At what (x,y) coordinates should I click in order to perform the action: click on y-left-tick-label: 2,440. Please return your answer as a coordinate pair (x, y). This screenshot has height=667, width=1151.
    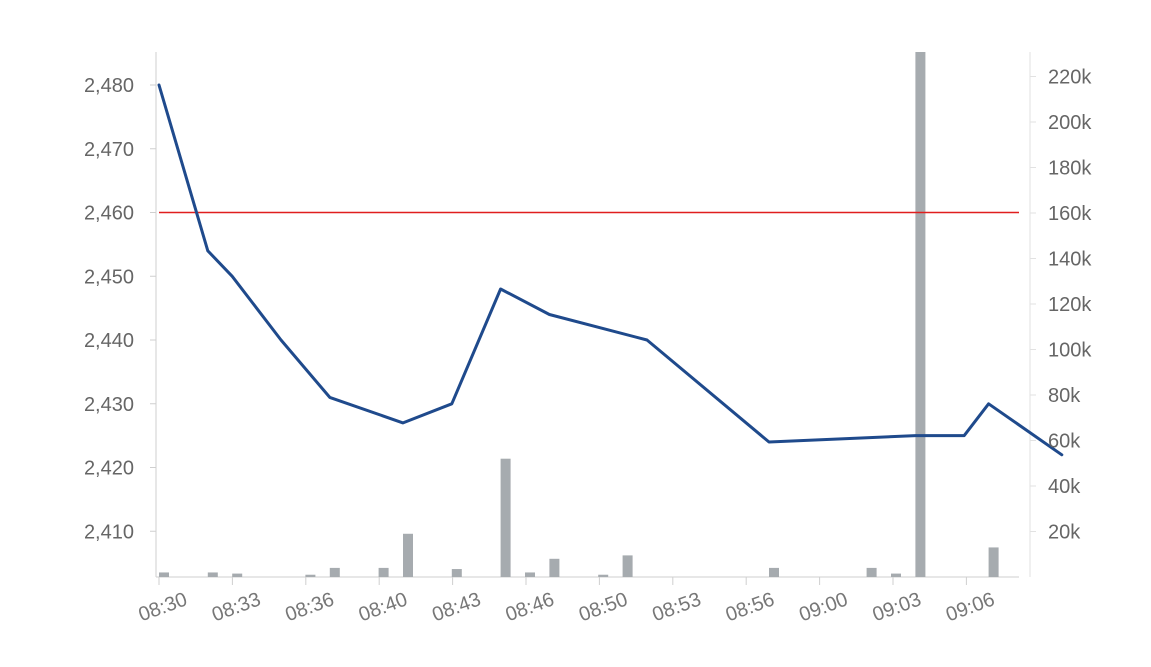
    Looking at the image, I should click on (109, 341).